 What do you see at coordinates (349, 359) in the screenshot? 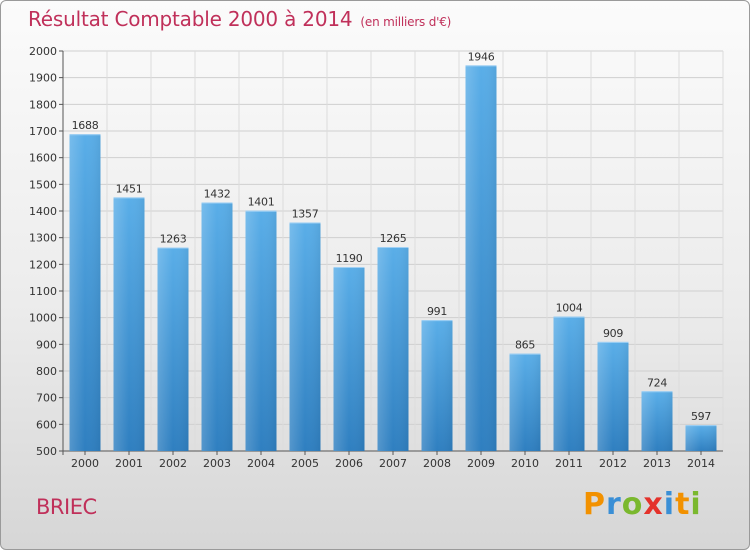
I see `bar-shine-2006` at bounding box center [349, 359].